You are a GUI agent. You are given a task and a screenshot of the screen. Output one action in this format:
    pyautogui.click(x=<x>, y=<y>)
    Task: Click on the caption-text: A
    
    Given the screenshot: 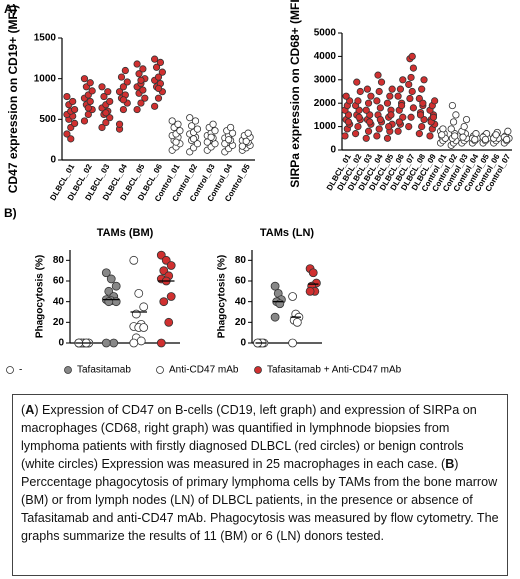 What is the action you would take?
    pyautogui.click(x=30, y=410)
    